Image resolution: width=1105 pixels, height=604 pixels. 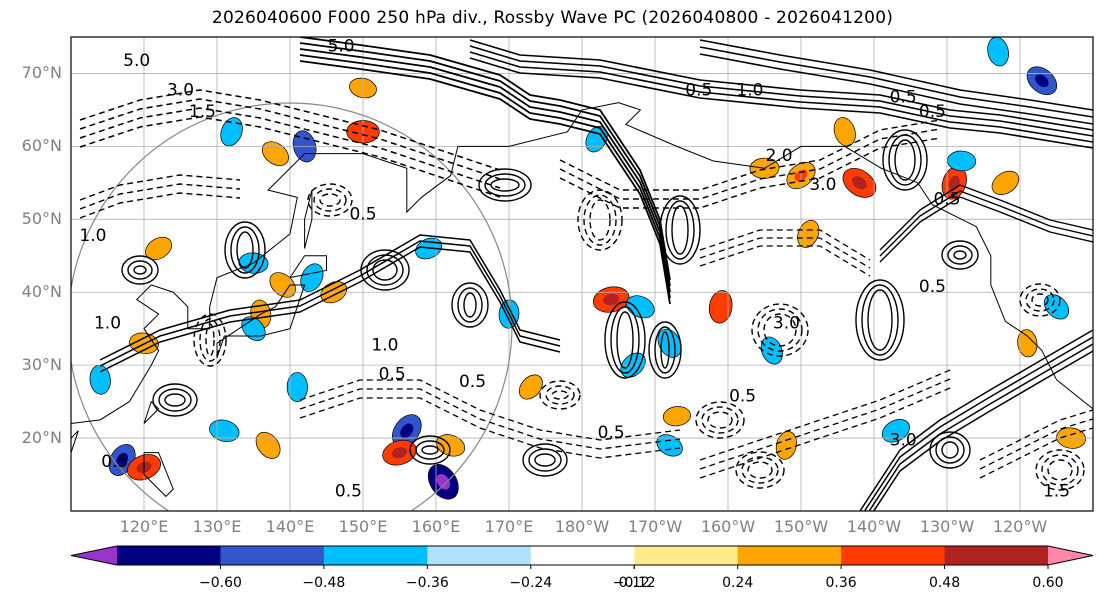 I want to click on colorbar-outline, so click(x=582, y=555).